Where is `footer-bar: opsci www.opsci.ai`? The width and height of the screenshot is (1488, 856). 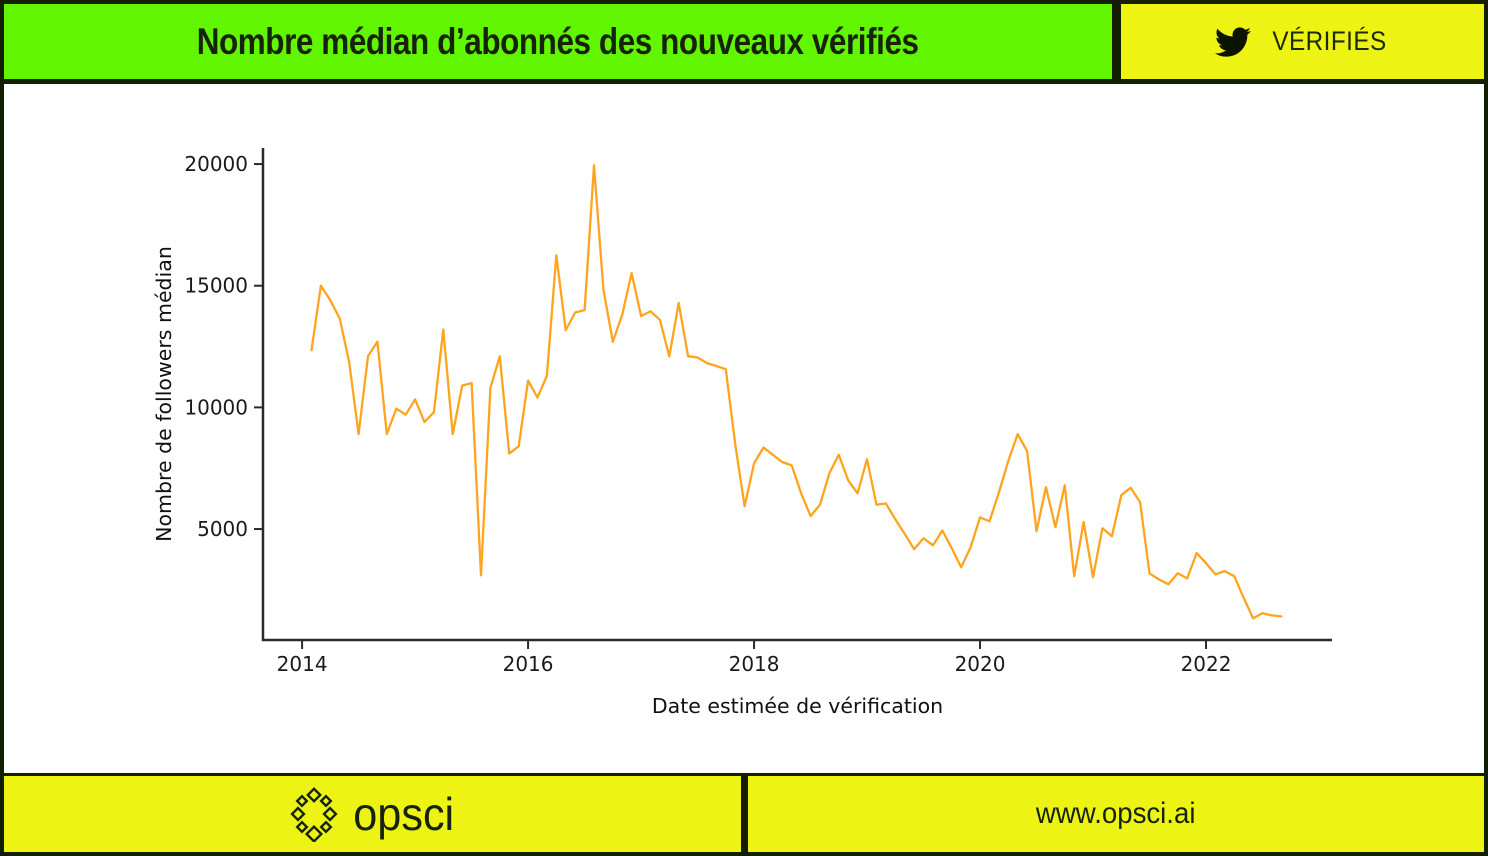
footer-bar: opsci www.opsci.ai is located at coordinates (744, 814).